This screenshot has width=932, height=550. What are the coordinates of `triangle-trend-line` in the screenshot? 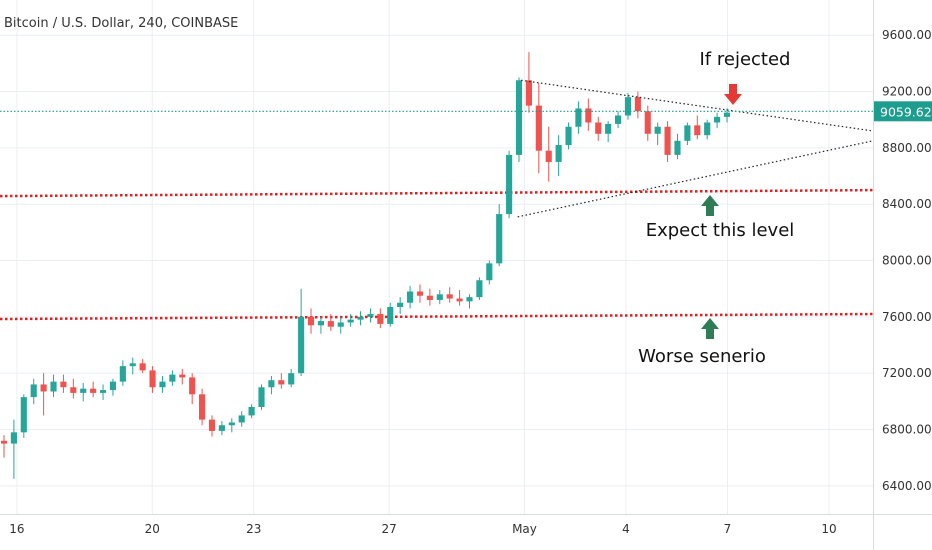 It's located at (695, 179).